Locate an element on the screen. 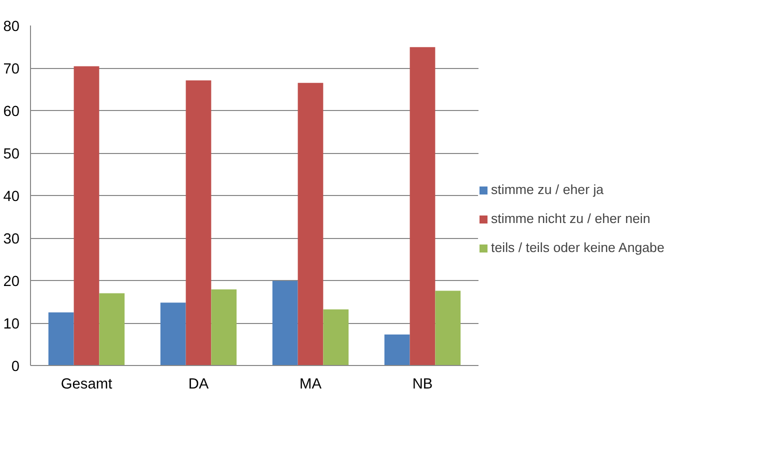 This screenshot has height=456, width=774. y-tick-label: 70 is located at coordinates (11, 70).